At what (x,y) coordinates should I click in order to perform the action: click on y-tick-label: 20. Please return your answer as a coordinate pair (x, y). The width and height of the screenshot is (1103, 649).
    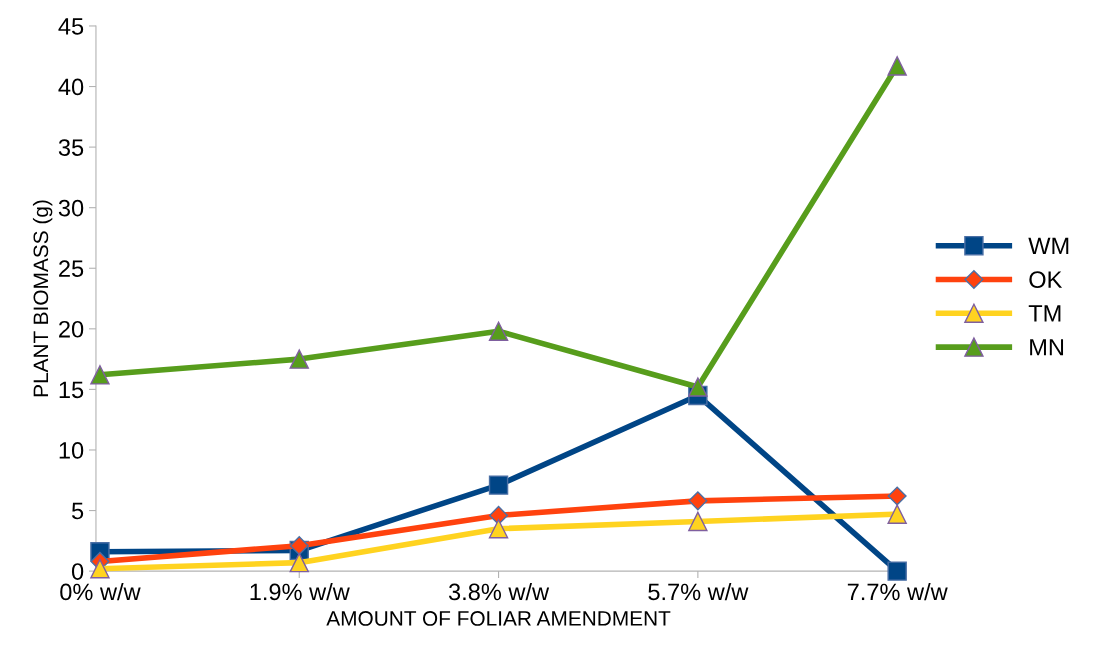
    Looking at the image, I should click on (71, 329).